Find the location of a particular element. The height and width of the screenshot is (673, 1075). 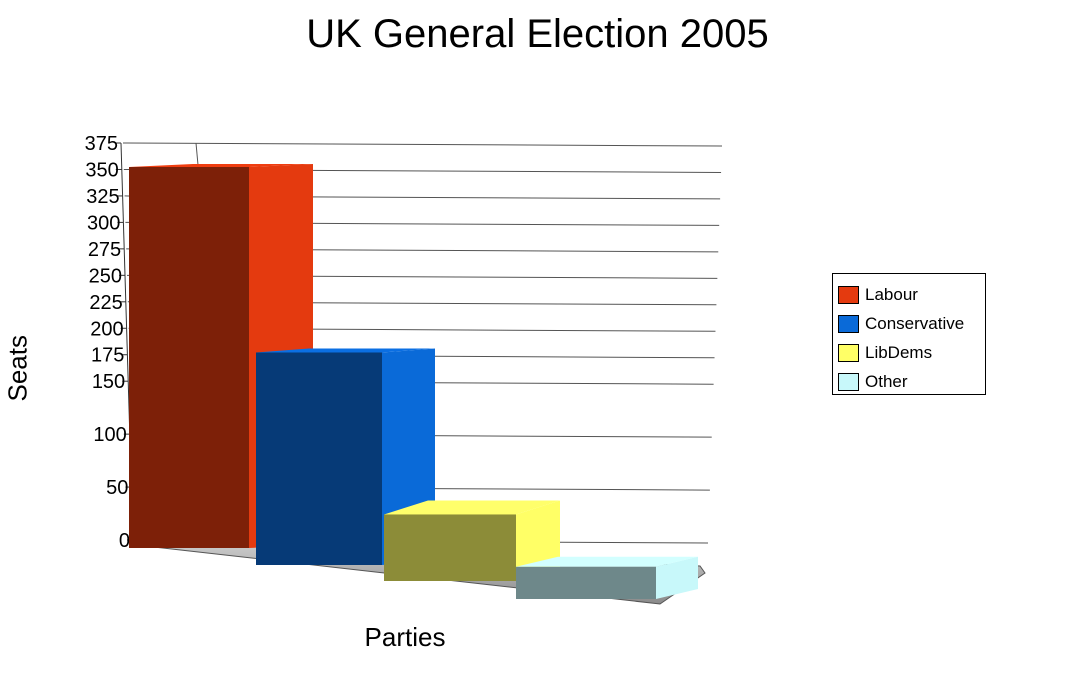

y-tick-label: 300 is located at coordinates (103, 223).